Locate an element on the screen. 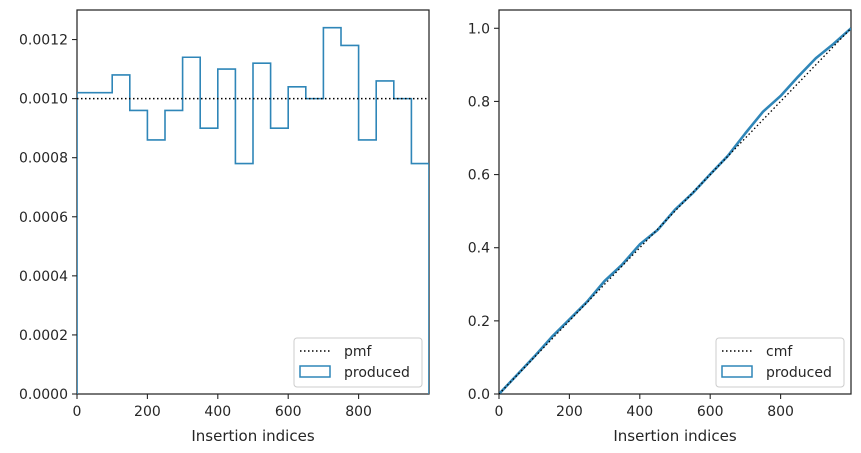 This screenshot has width=861, height=453. left-y-tick-label: 0.0008 is located at coordinates (43, 159).